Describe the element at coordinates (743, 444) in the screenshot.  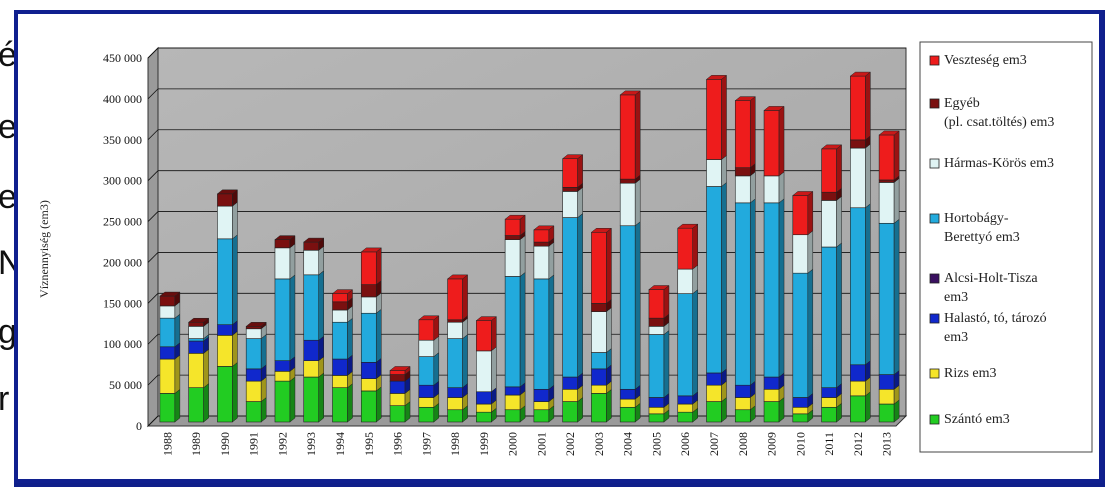
I see `x-tick-label: 2008` at that location.